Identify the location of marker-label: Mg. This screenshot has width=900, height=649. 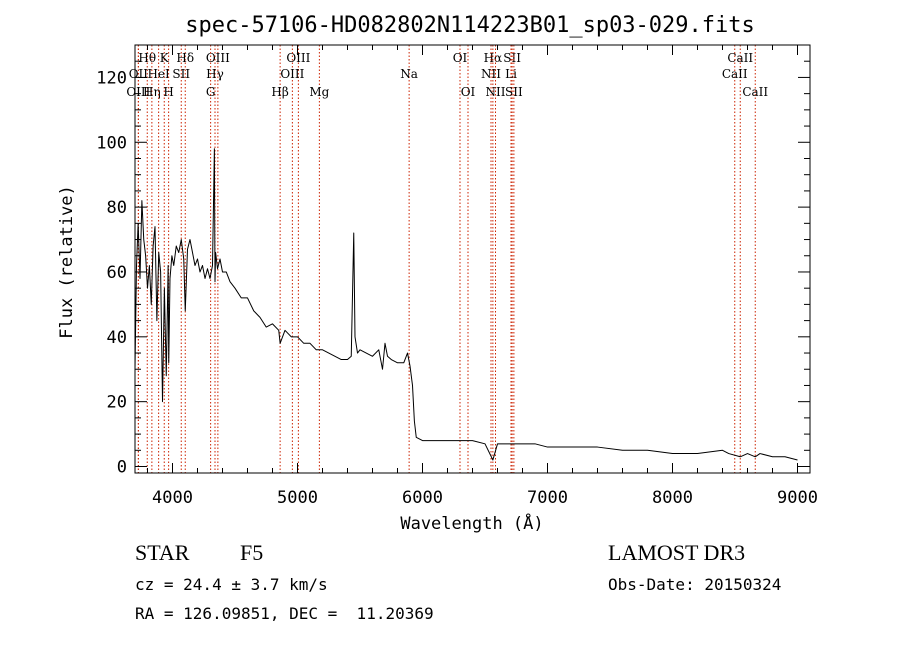
(319, 92).